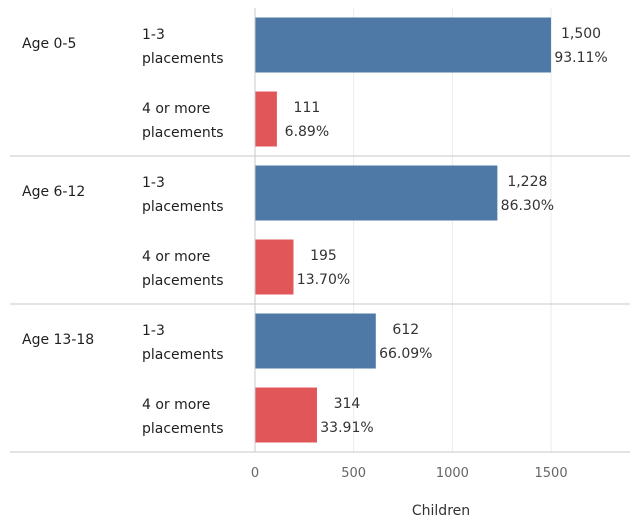 The width and height of the screenshot is (630, 520). I want to click on bar-percent-label: 13.70%, so click(323, 280).